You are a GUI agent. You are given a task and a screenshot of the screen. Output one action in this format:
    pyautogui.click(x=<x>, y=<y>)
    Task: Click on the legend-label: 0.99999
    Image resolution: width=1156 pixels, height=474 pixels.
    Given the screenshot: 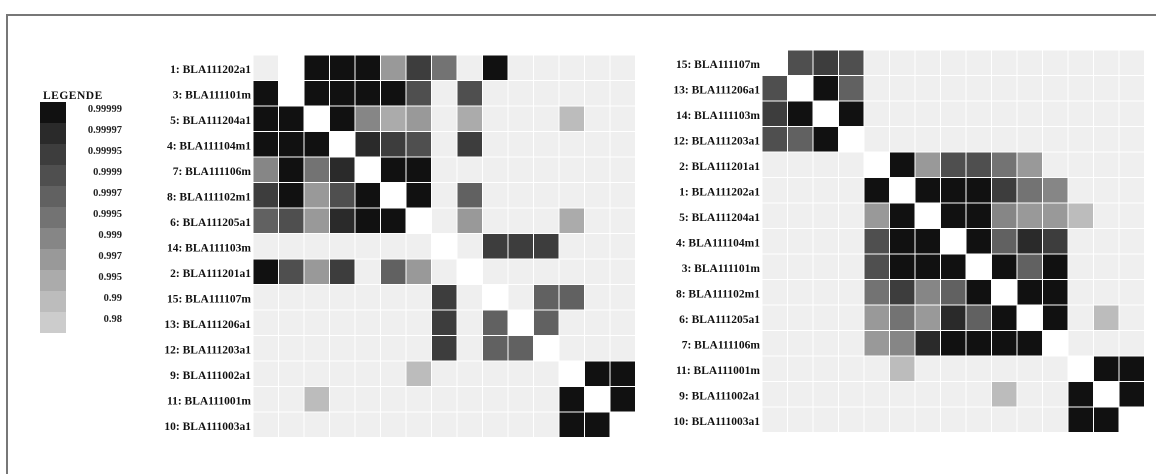 What is the action you would take?
    pyautogui.click(x=104, y=109)
    